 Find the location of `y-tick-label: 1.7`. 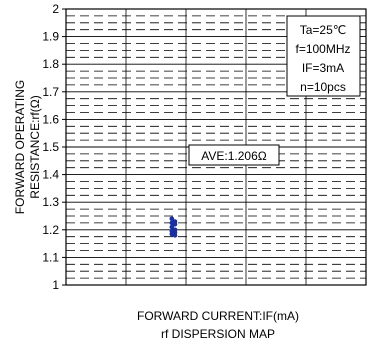

y-tick-label: 1.7 is located at coordinates (50, 92).